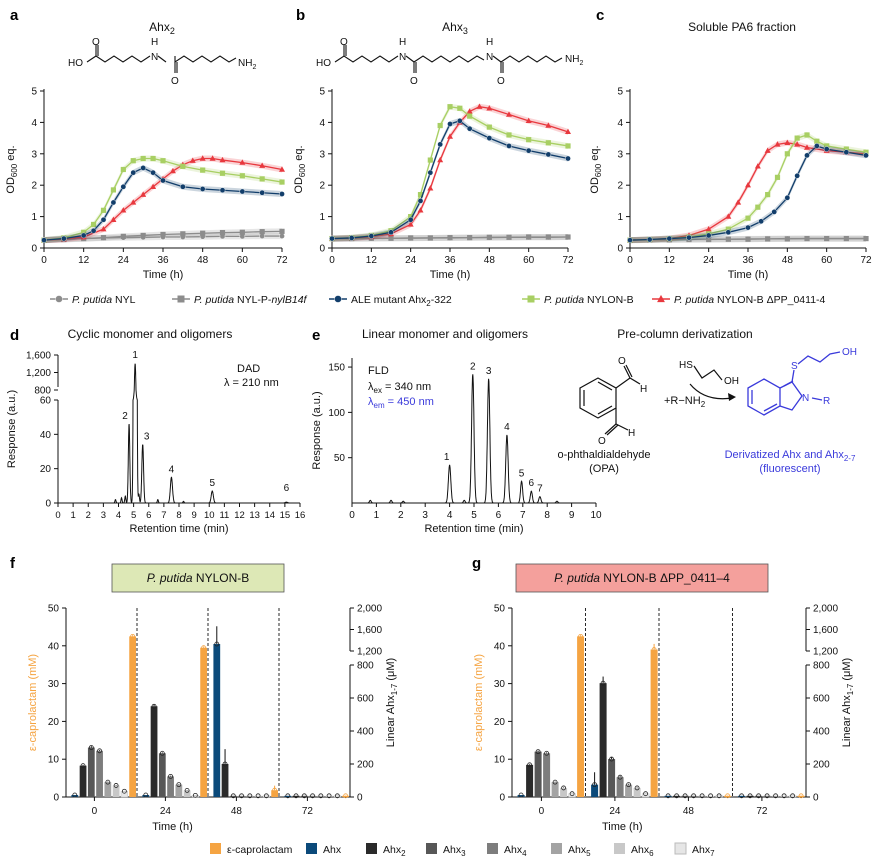 The height and width of the screenshot is (863, 878). What do you see at coordinates (489, 42) in the screenshot?
I see `ahx3-atom-h2: H` at bounding box center [489, 42].